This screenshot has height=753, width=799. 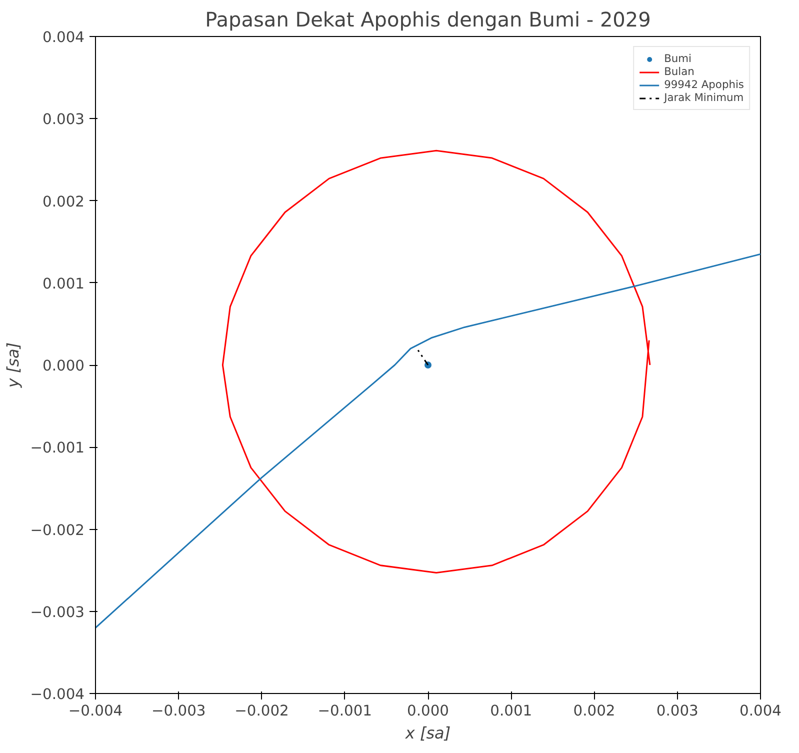 What do you see at coordinates (428, 711) in the screenshot?
I see `x-tick-label: 0.000` at bounding box center [428, 711].